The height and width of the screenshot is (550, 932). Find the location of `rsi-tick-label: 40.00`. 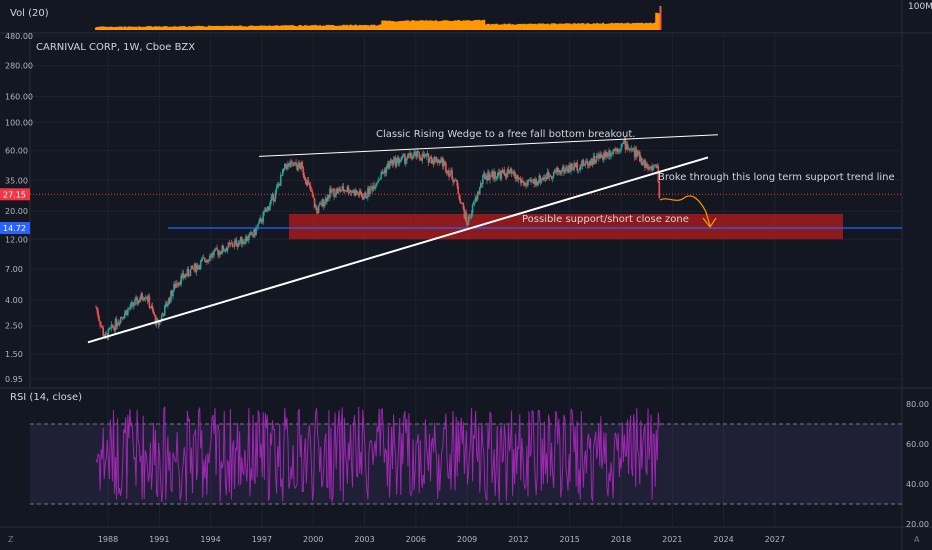

rsi-tick-label: 40.00 is located at coordinates (917, 484).